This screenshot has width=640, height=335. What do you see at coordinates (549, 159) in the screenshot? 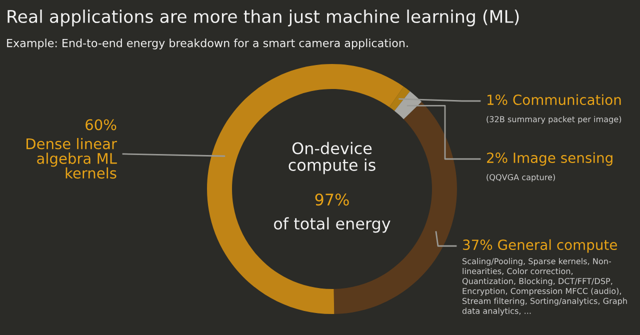
I see `slice-label: 2% Image sensing` at bounding box center [549, 159].